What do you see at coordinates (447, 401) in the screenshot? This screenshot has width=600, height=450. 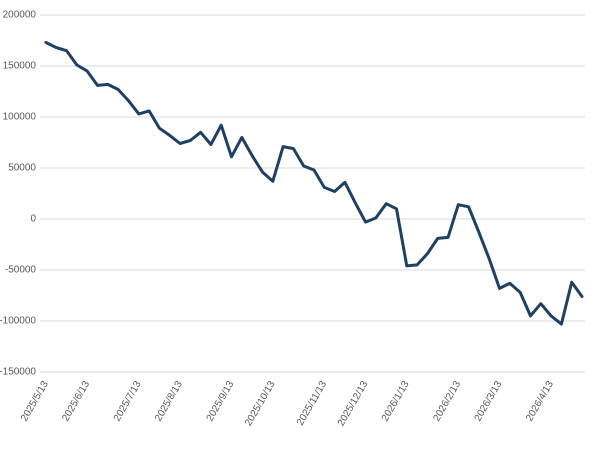 I see `x-tick-label: 2026/2/13` at bounding box center [447, 401].